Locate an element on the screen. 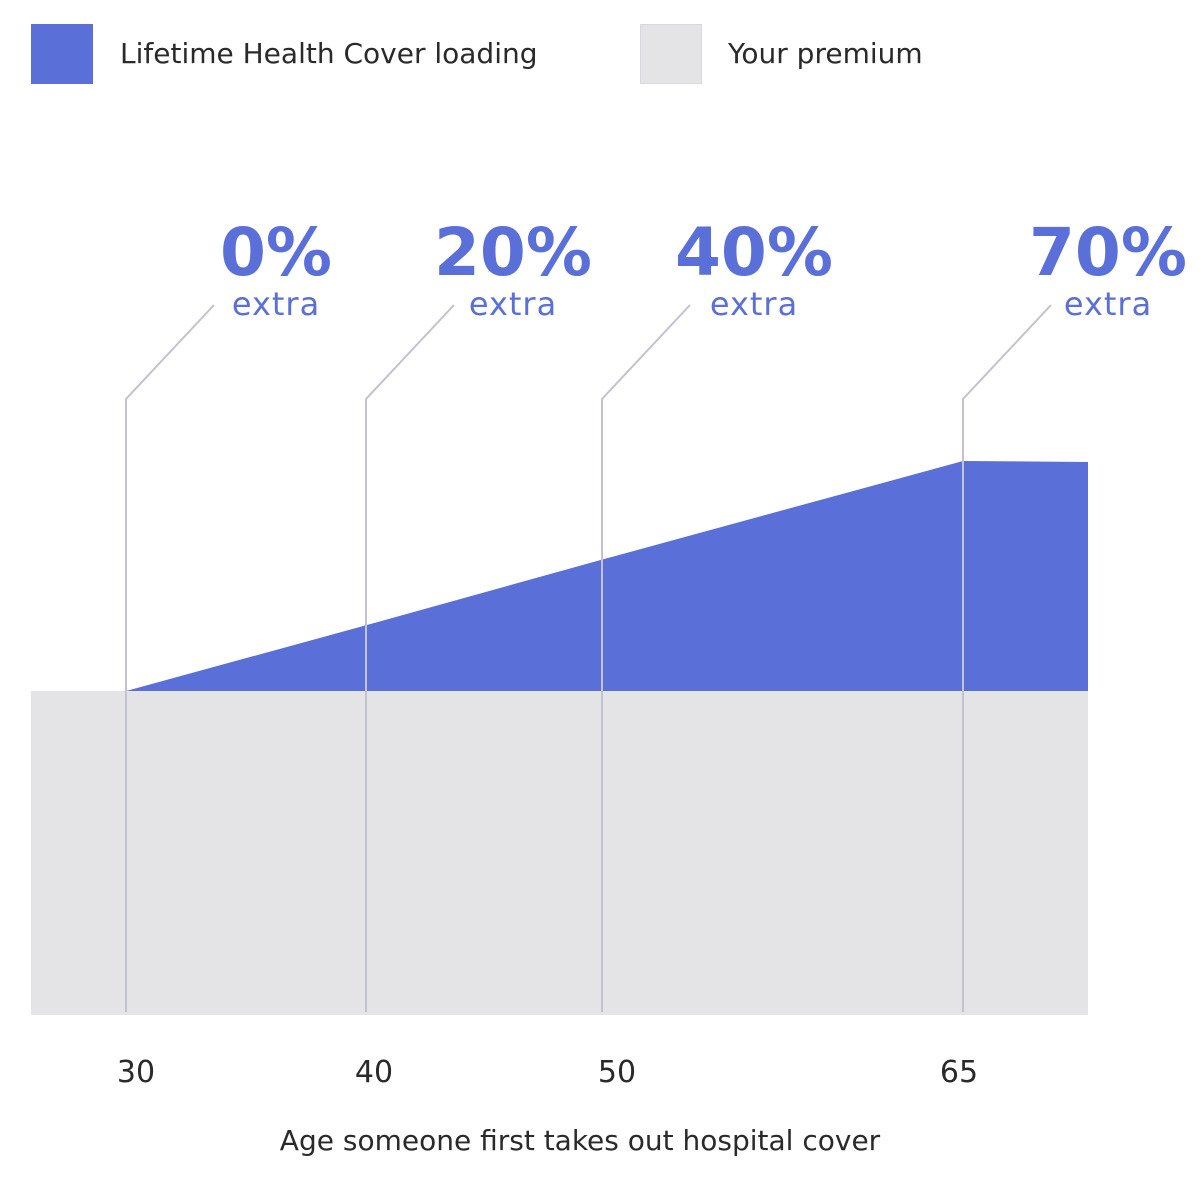 The height and width of the screenshot is (1186, 1201). x-tick-label-30: 30 is located at coordinates (136, 1072).